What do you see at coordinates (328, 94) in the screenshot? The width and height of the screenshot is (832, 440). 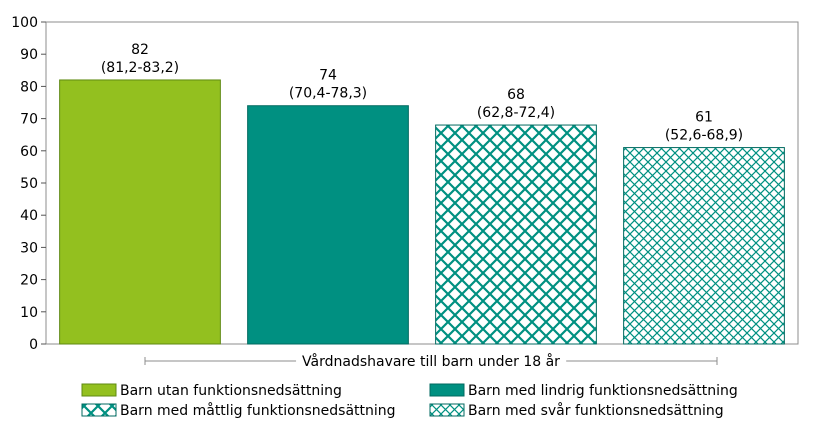 I see `bar-ci-label: (70,4-78,3)` at bounding box center [328, 94].